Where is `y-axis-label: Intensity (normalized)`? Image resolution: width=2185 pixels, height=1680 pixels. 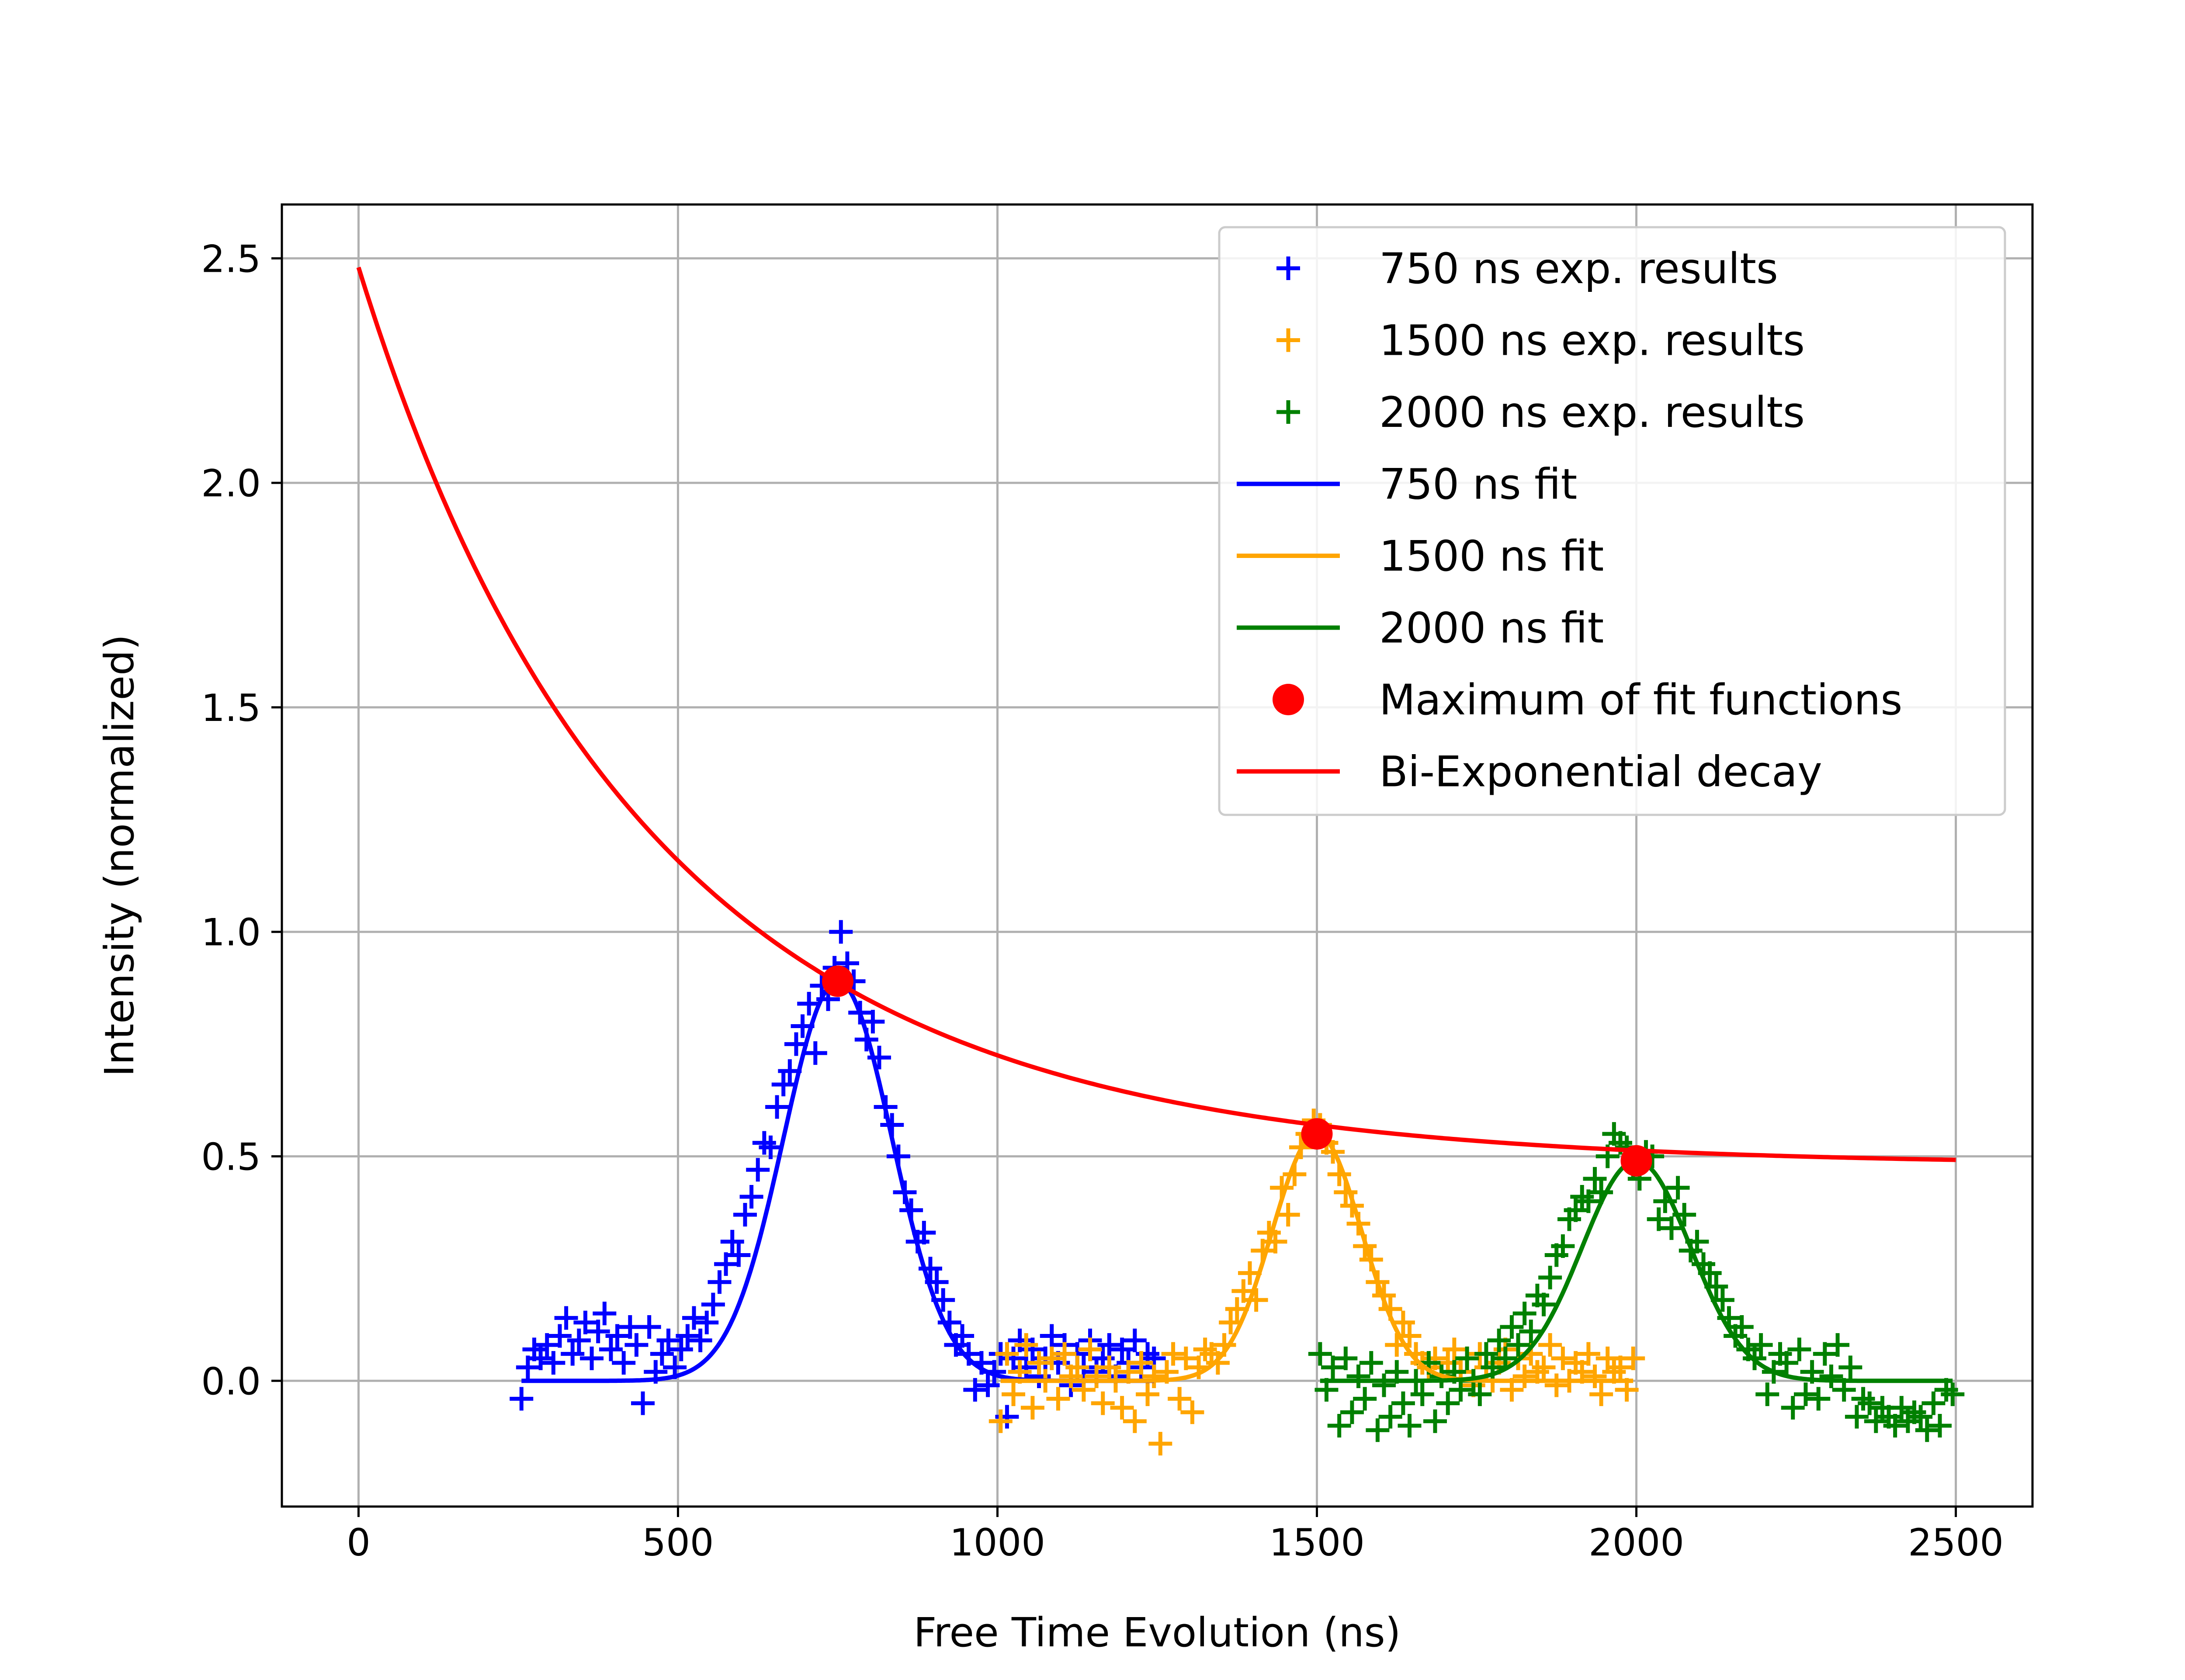
y-axis-label: Intensity (normalized) is located at coordinates (120, 856).